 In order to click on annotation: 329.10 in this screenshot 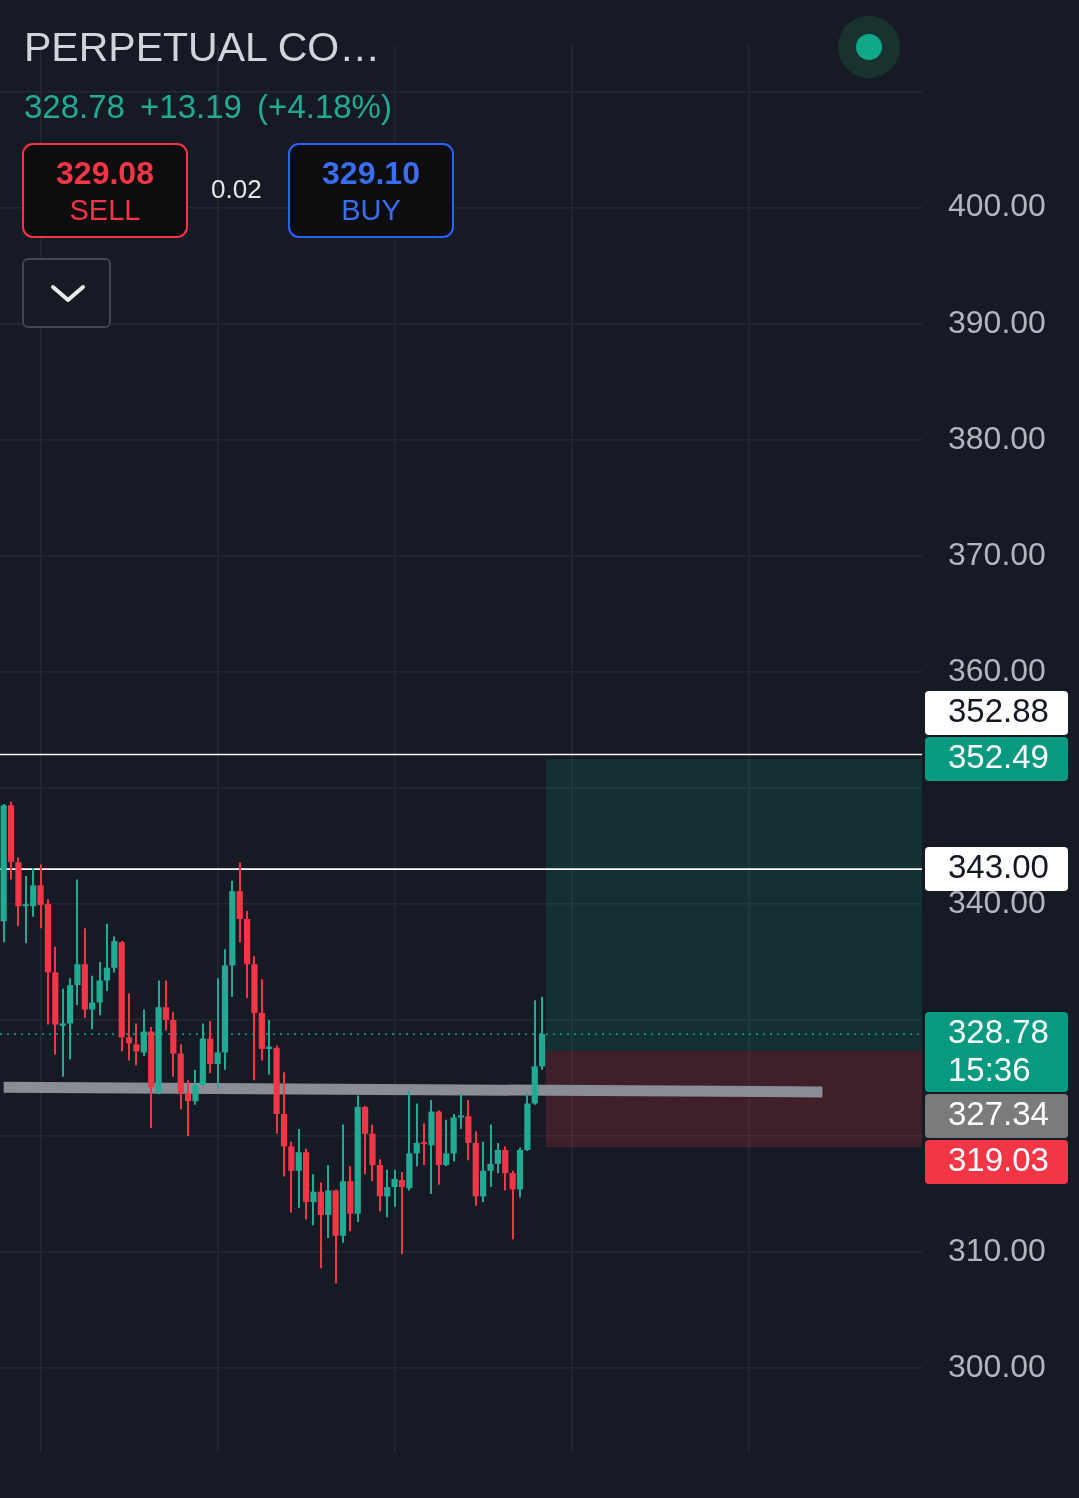, I will do `click(371, 172)`.